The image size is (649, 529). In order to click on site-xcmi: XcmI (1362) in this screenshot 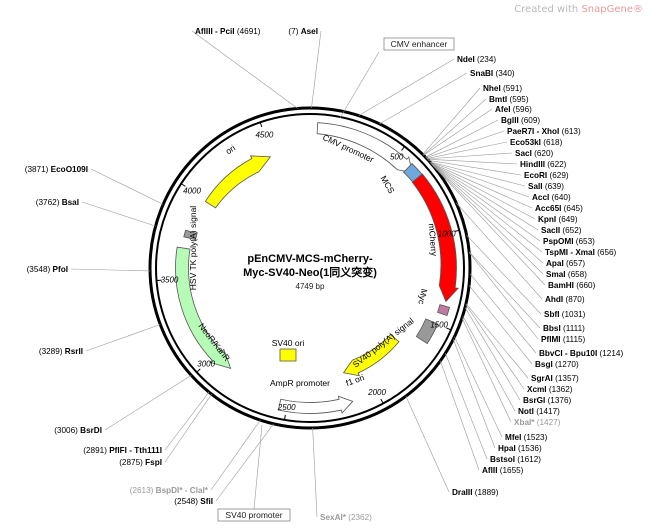, I will do `click(550, 389)`.